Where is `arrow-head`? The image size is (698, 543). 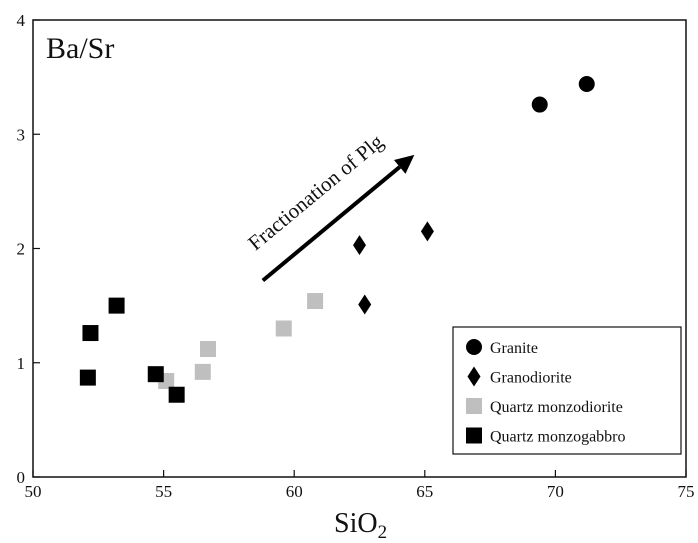 arrow-head is located at coordinates (404, 164).